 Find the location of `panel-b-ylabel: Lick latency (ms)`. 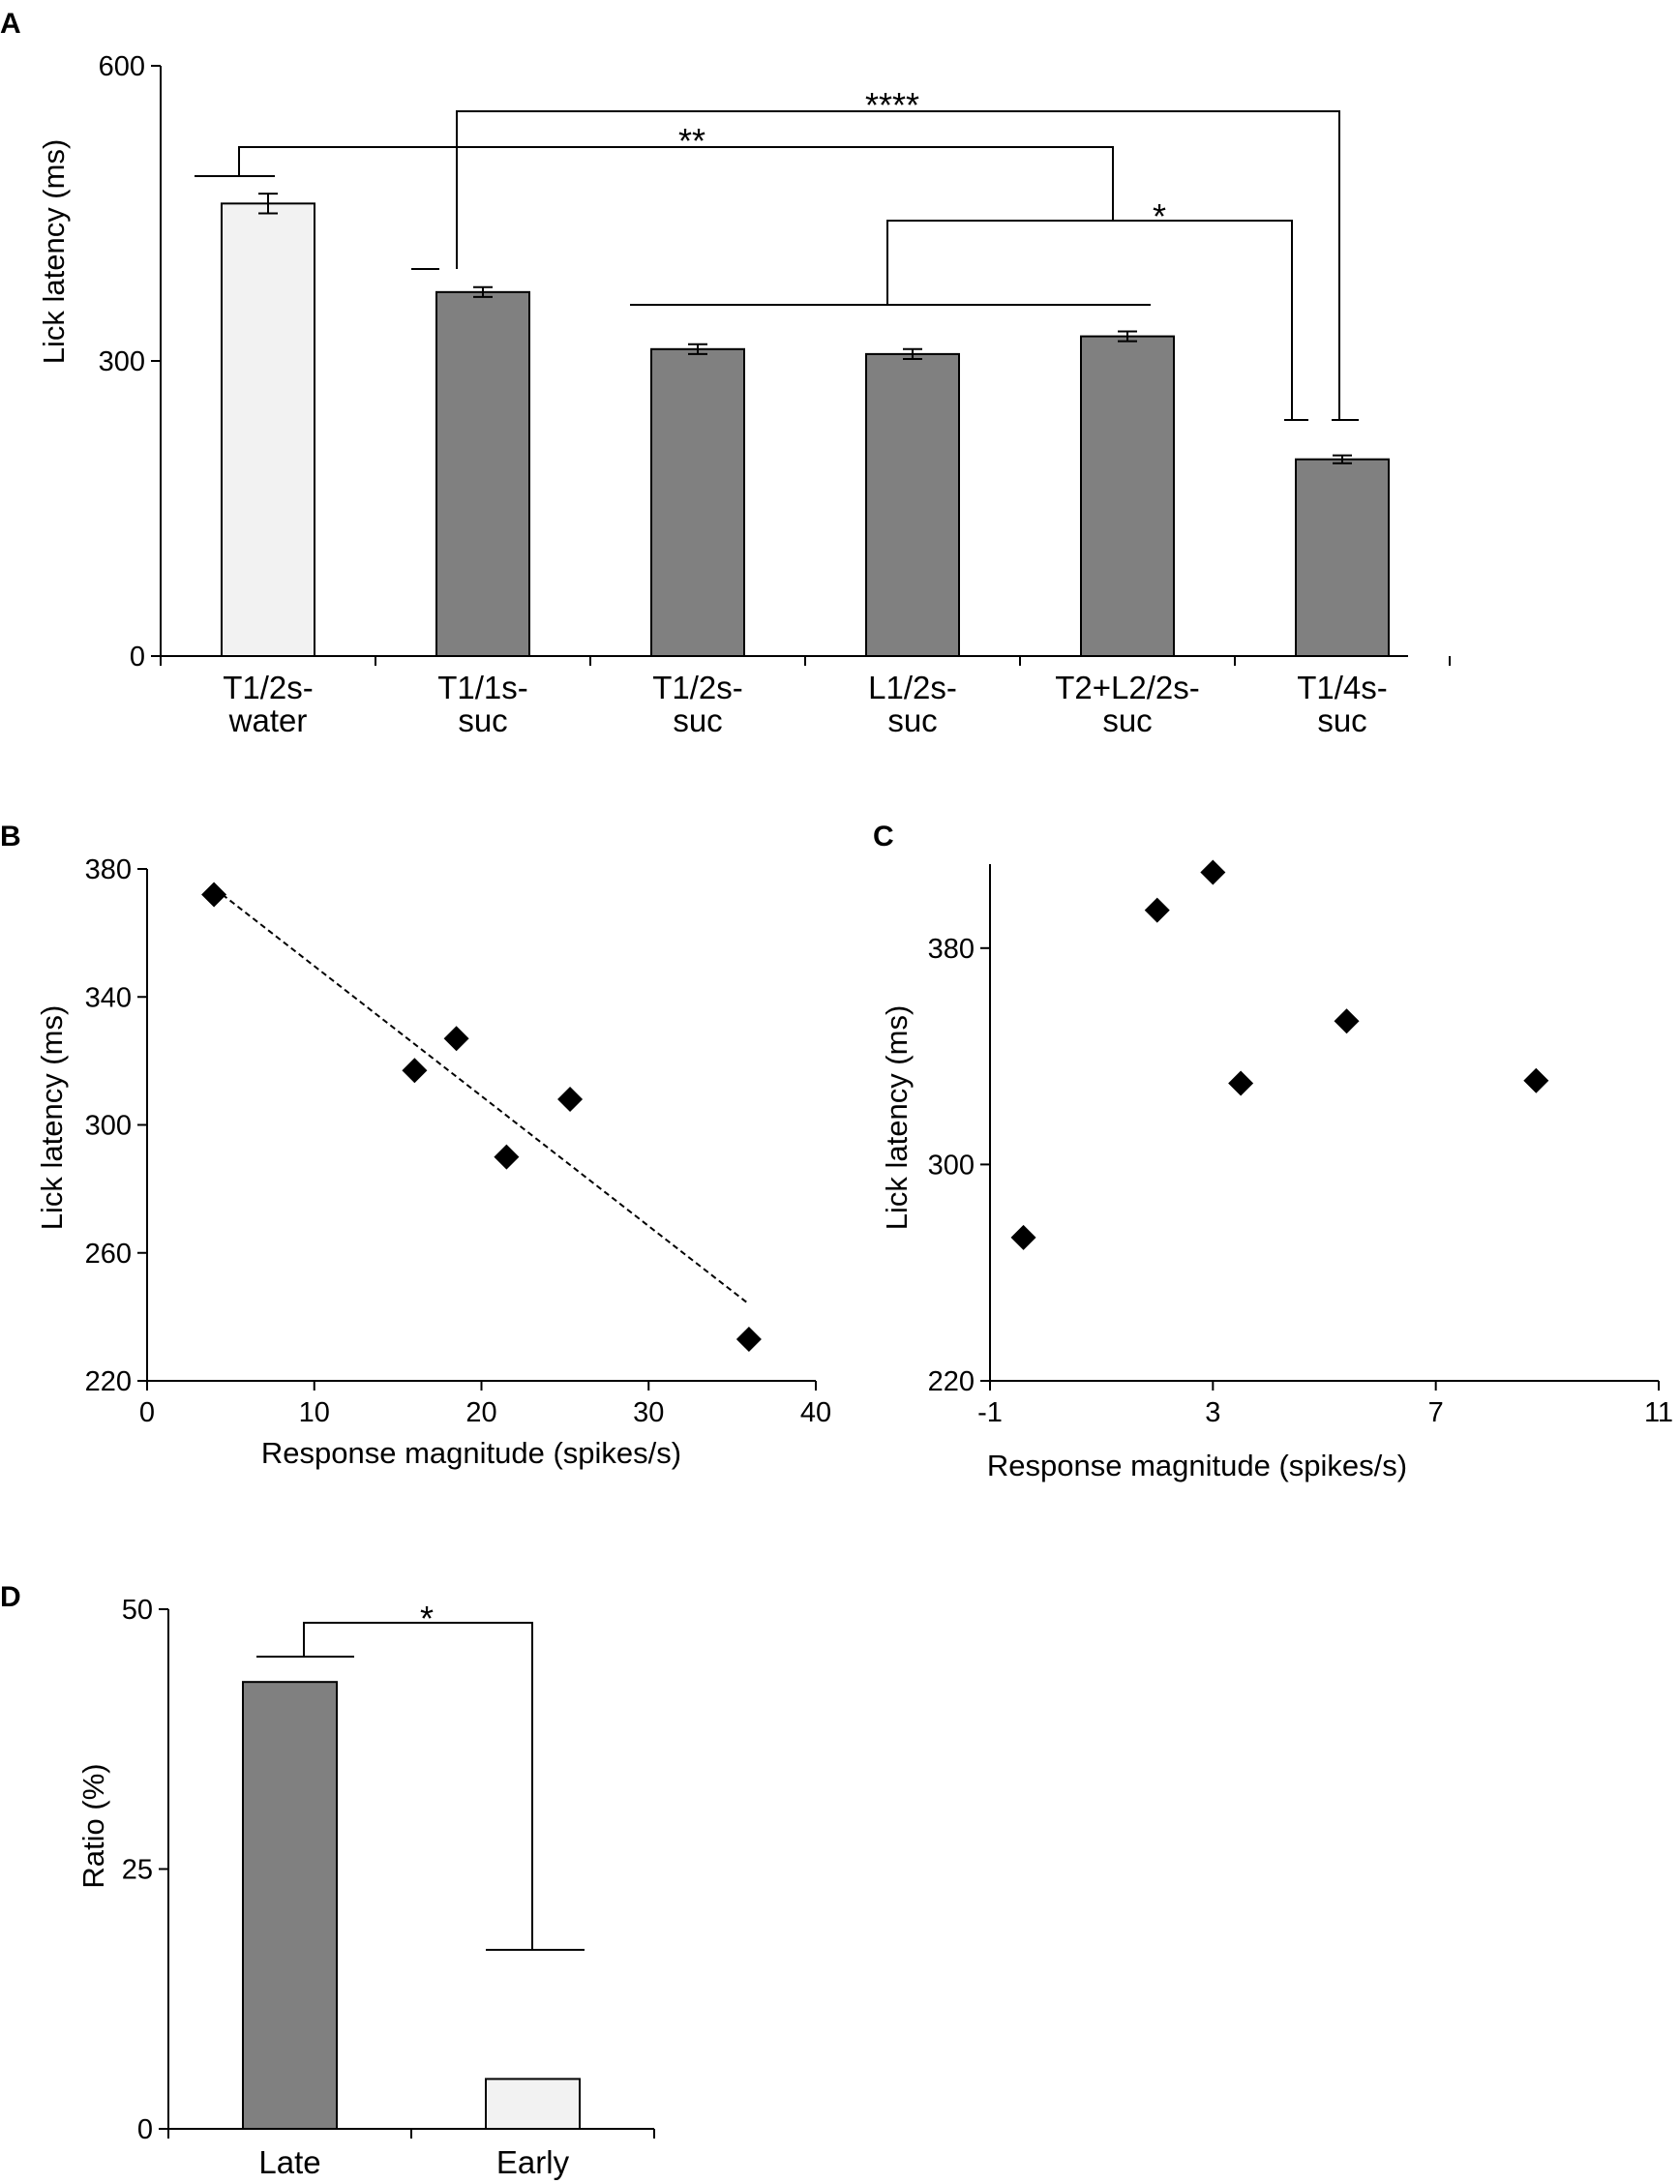

panel-b-ylabel: Lick latency (ms) is located at coordinates (52, 1118).